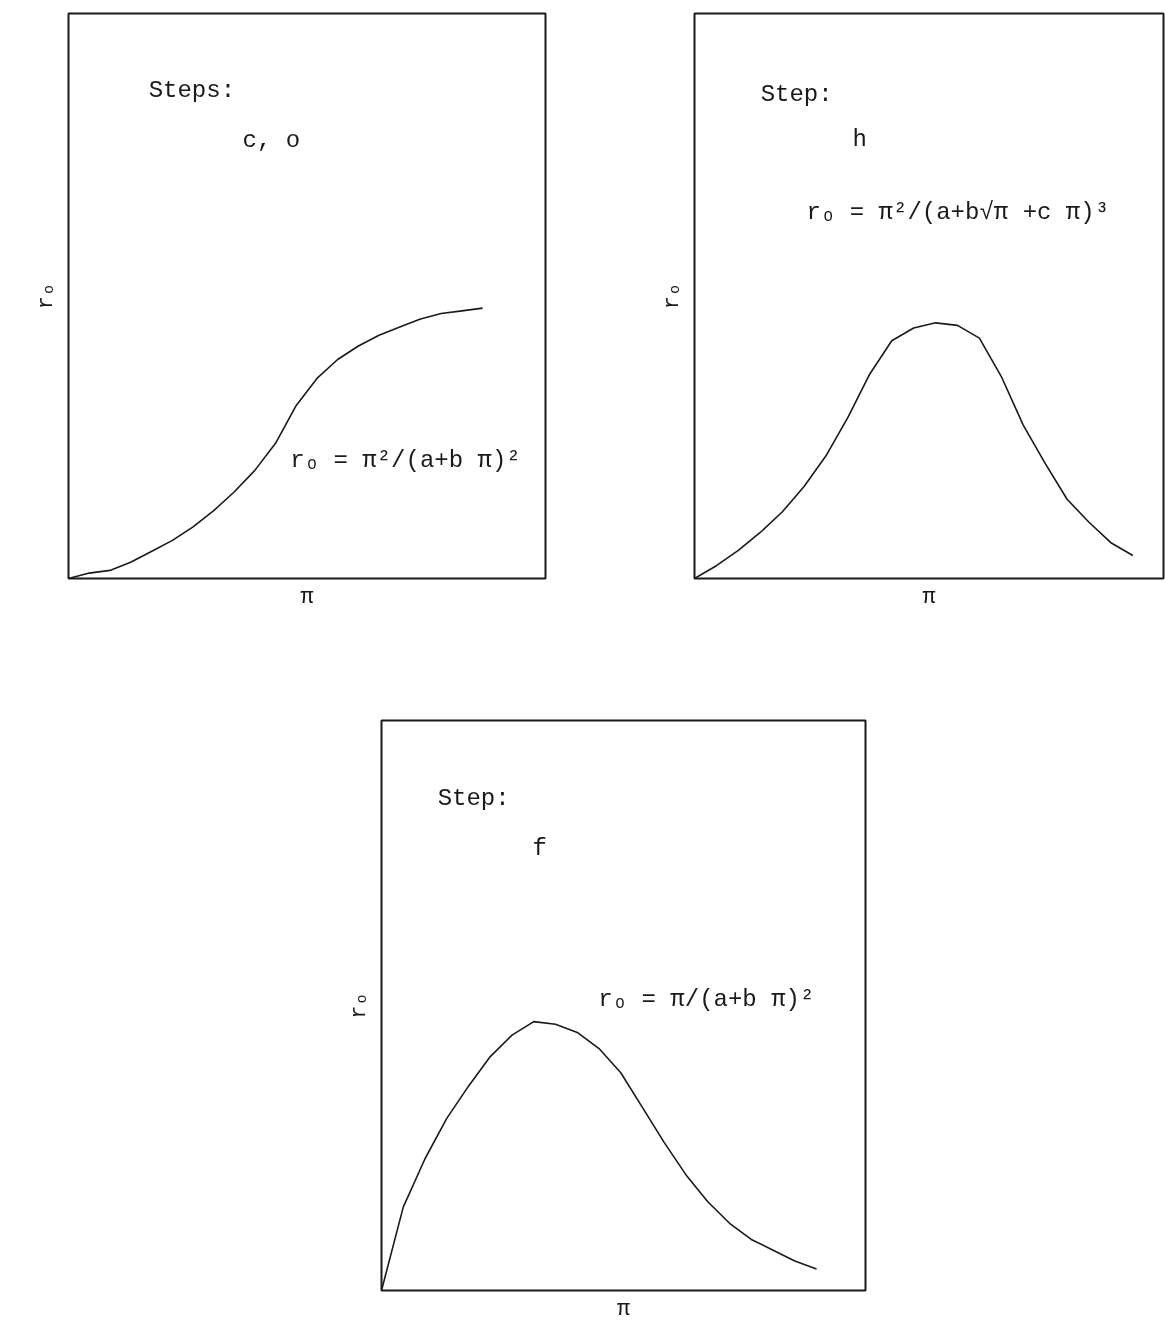 Image resolution: width=1165 pixels, height=1326 pixels. What do you see at coordinates (539, 848) in the screenshot?
I see `text: f` at bounding box center [539, 848].